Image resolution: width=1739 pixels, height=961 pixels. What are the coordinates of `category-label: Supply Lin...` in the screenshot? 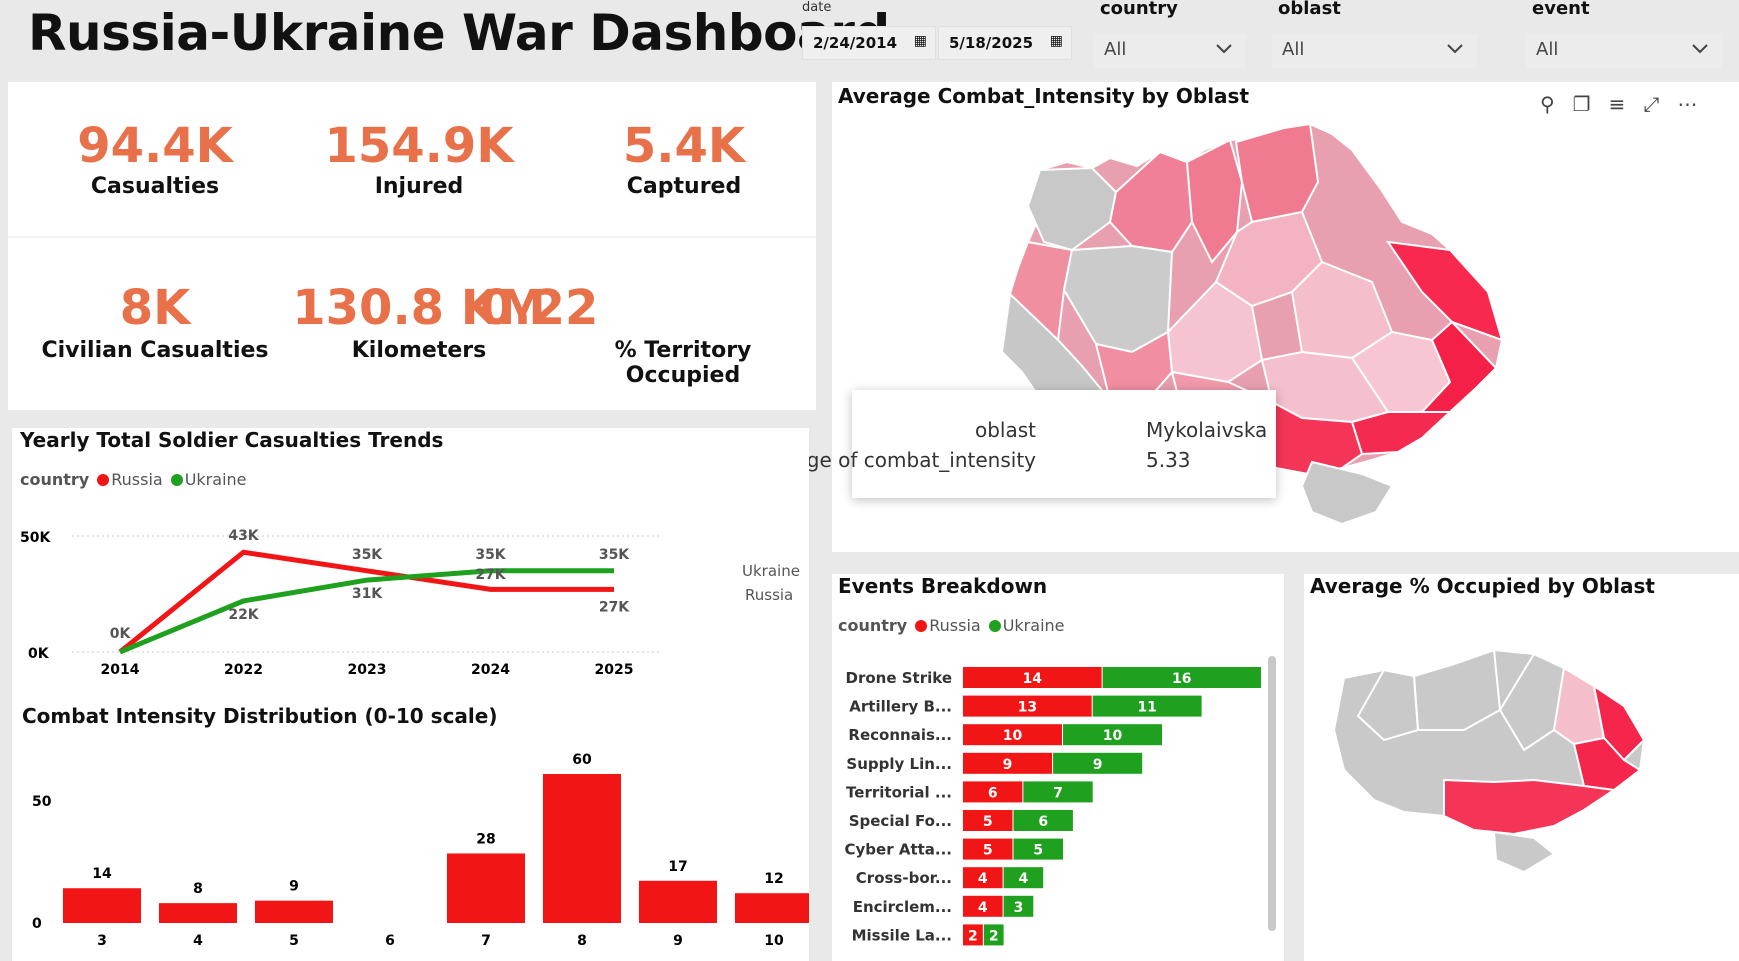 It's located at (899, 764).